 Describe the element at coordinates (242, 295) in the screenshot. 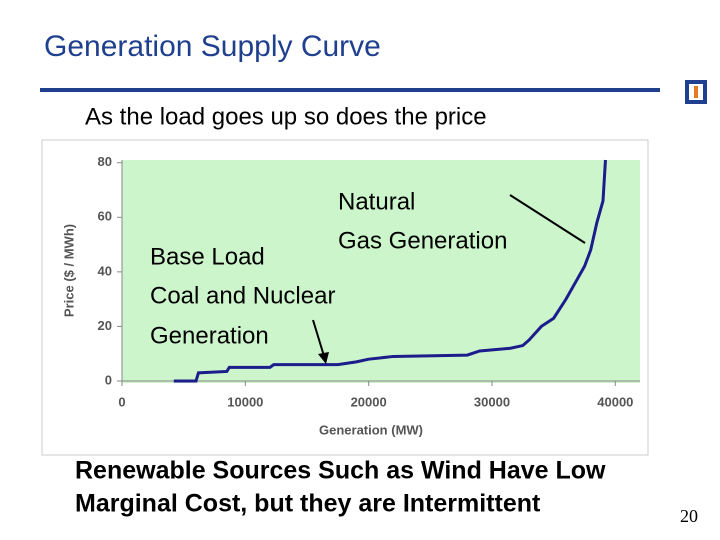

I see `annotation: Coal and Nuclear` at that location.